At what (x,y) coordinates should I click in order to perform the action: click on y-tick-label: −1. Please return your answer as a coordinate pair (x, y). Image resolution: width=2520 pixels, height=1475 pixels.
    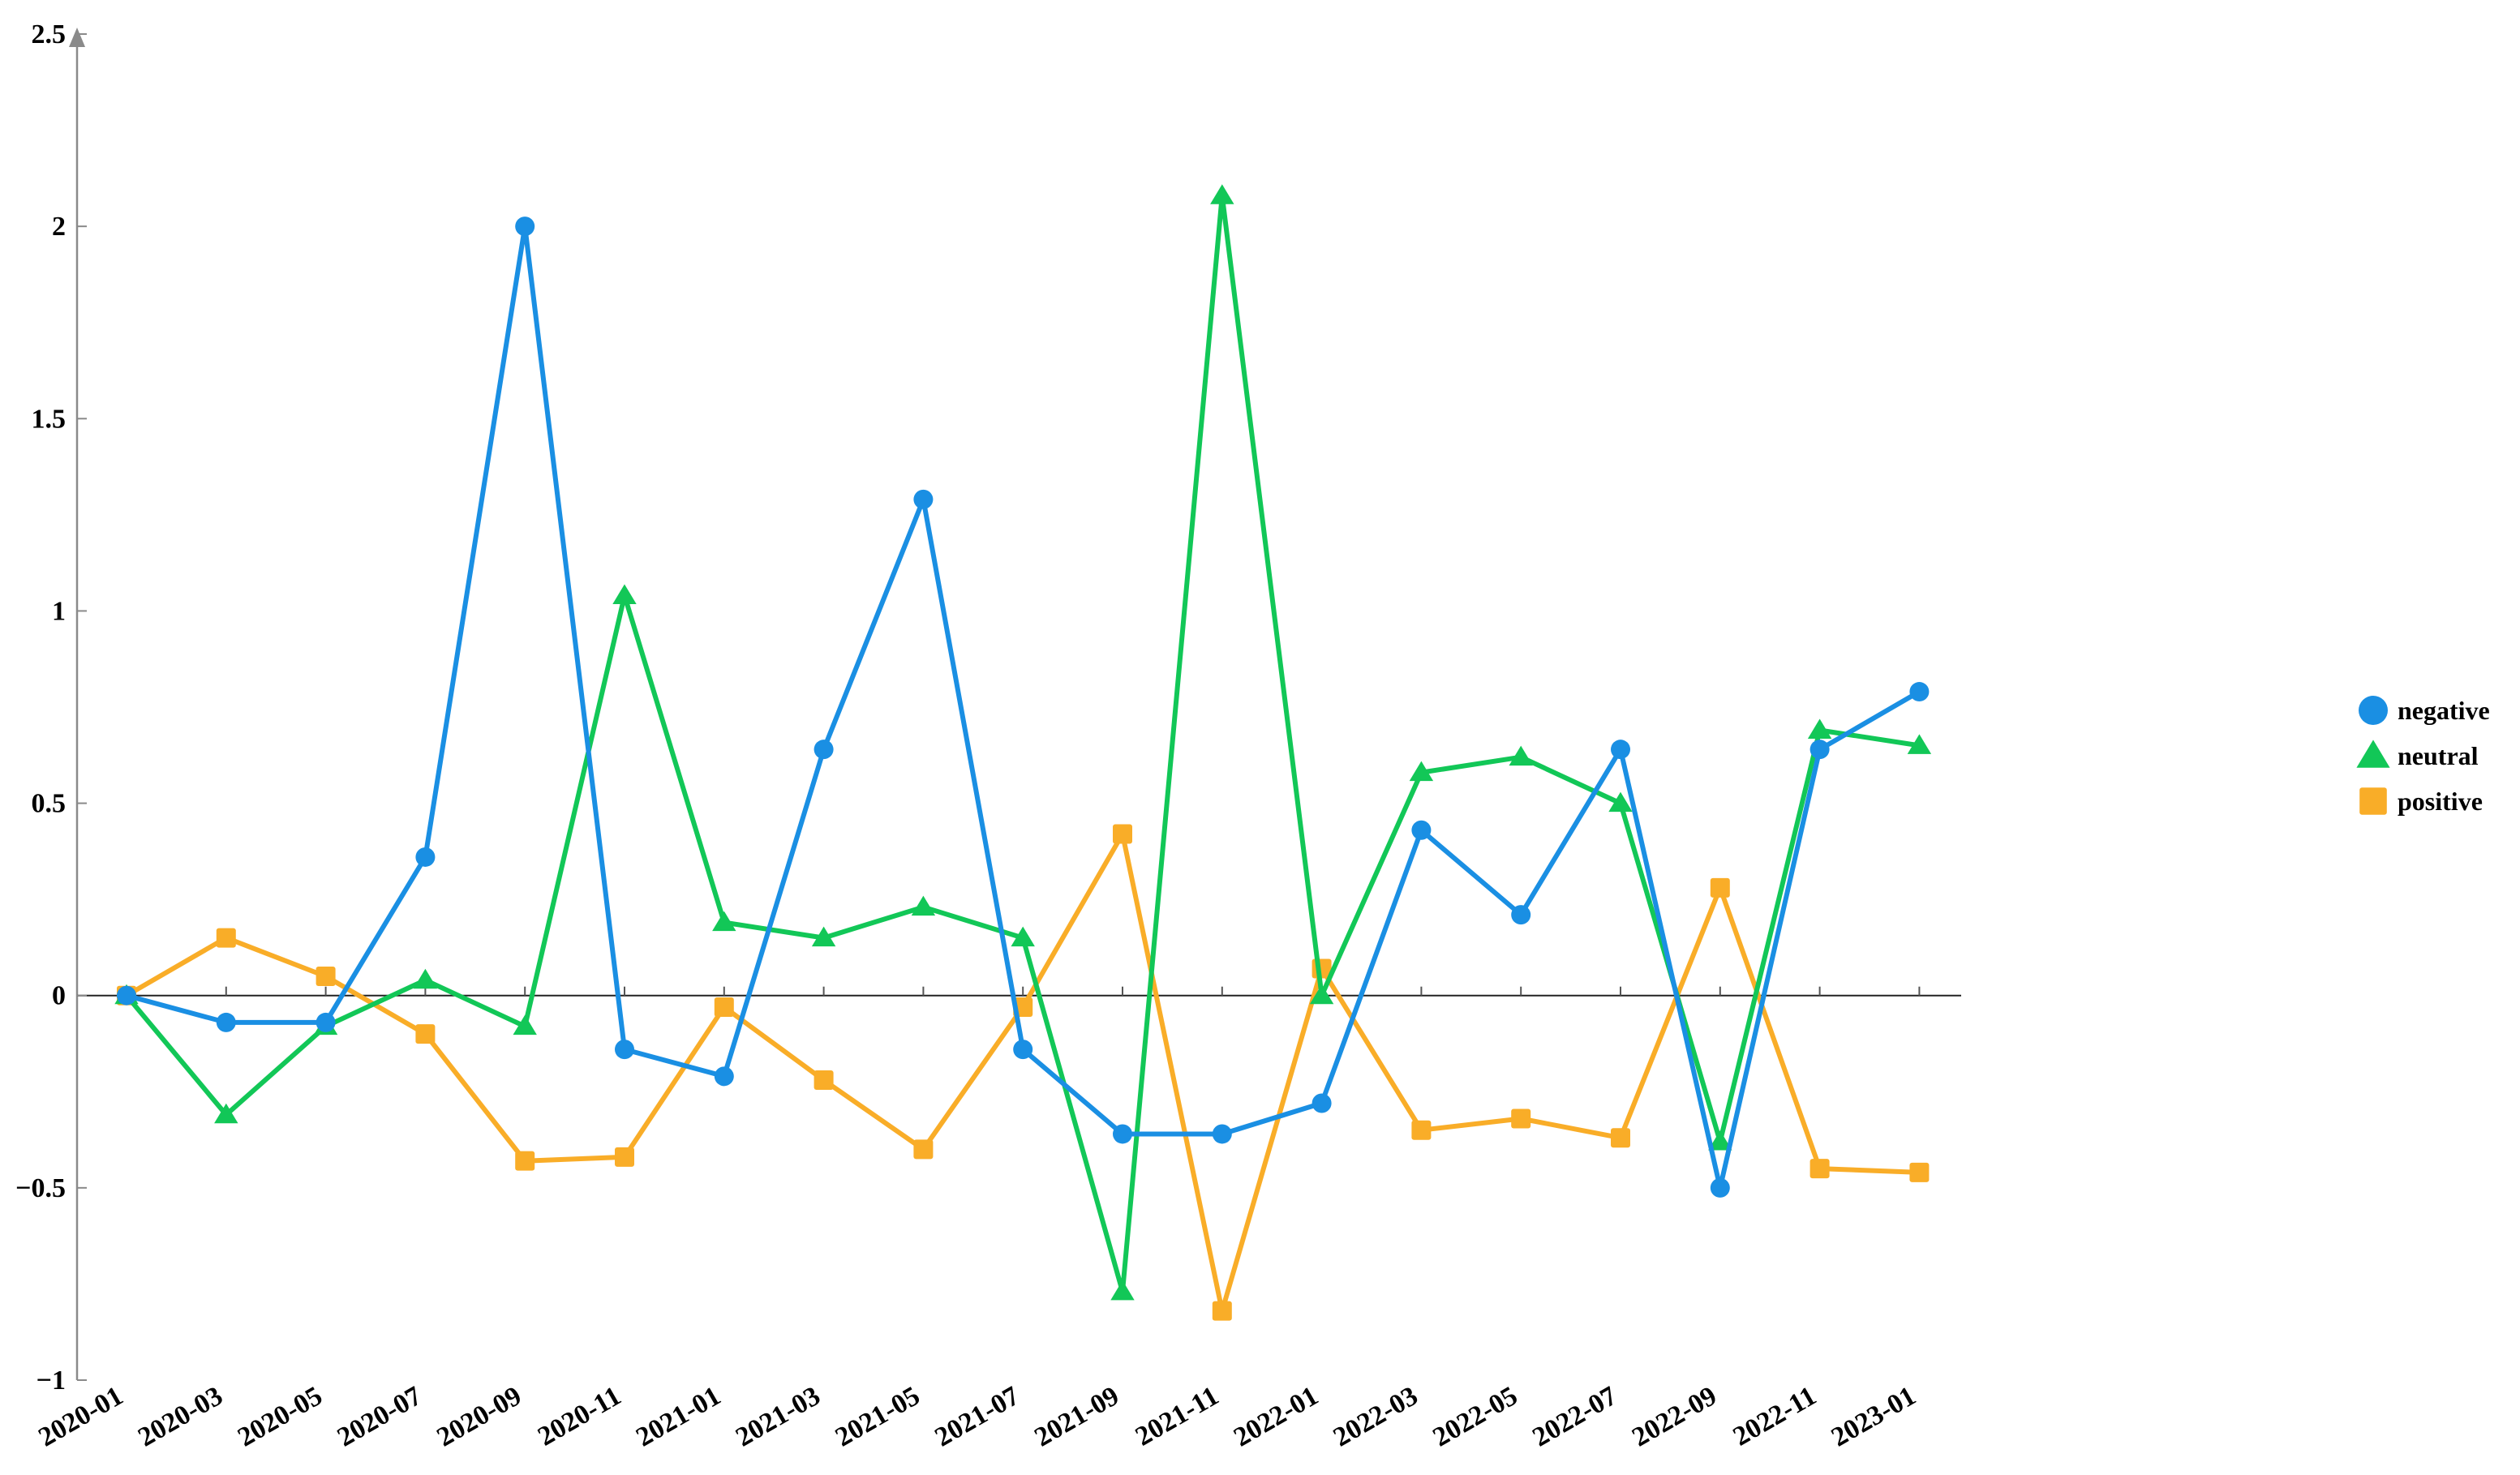
    Looking at the image, I should click on (51, 1381).